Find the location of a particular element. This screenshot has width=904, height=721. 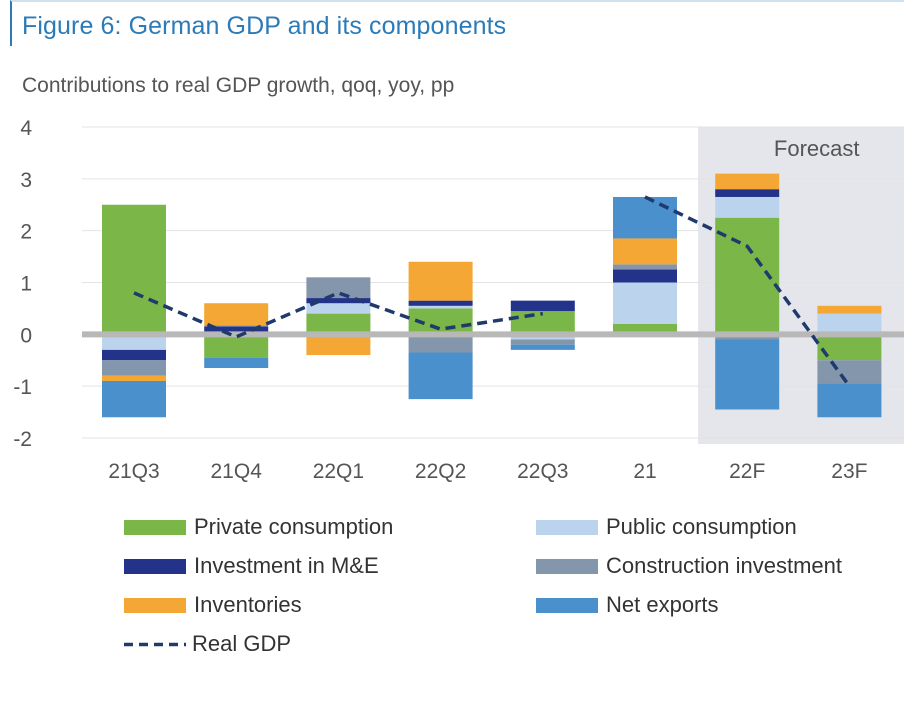

forecast-label: Forecast is located at coordinates (817, 148).